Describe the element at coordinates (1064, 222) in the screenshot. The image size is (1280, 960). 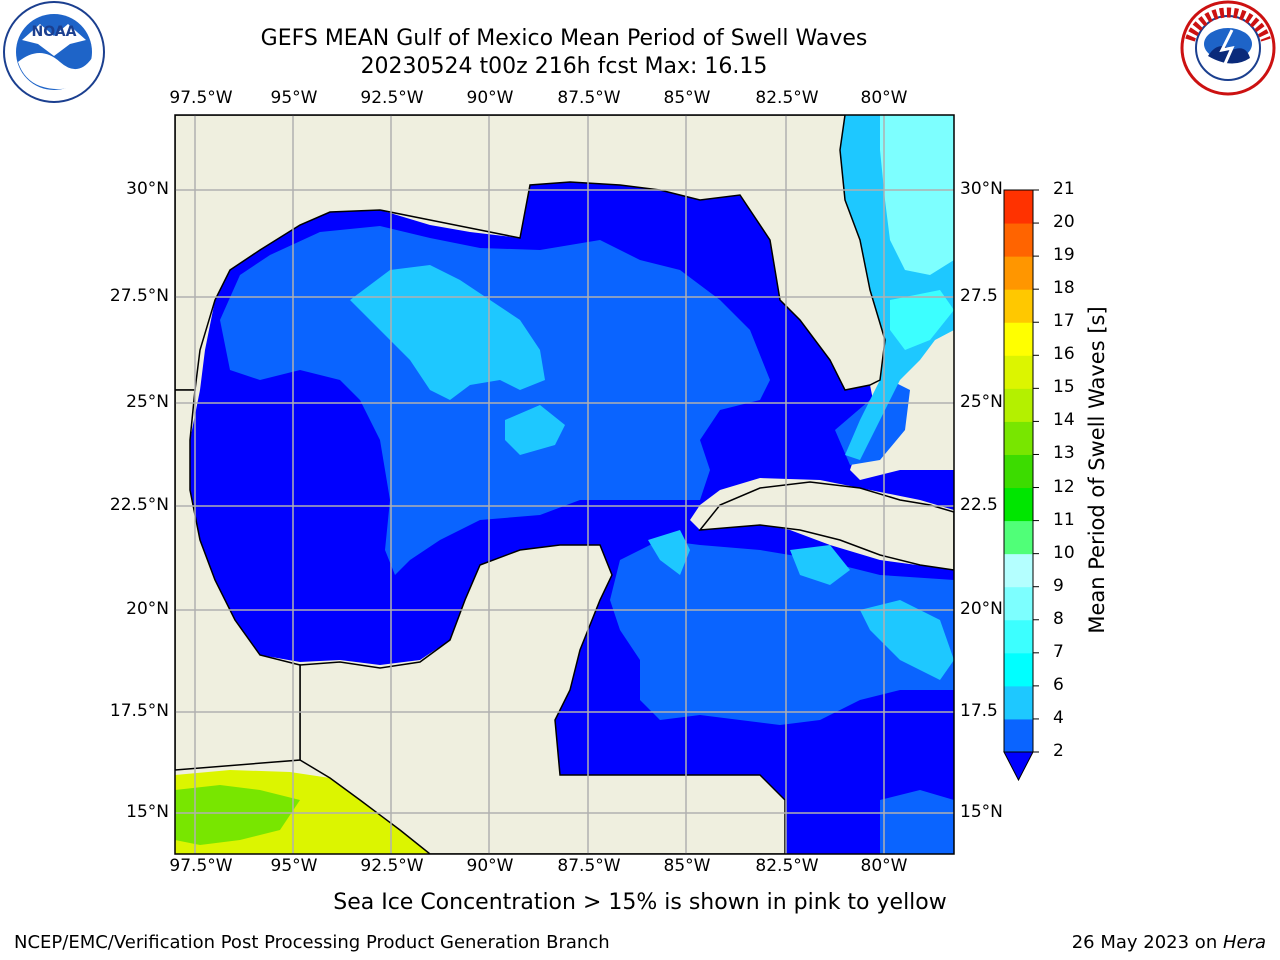
I see `colorbar-level-label: 20` at that location.